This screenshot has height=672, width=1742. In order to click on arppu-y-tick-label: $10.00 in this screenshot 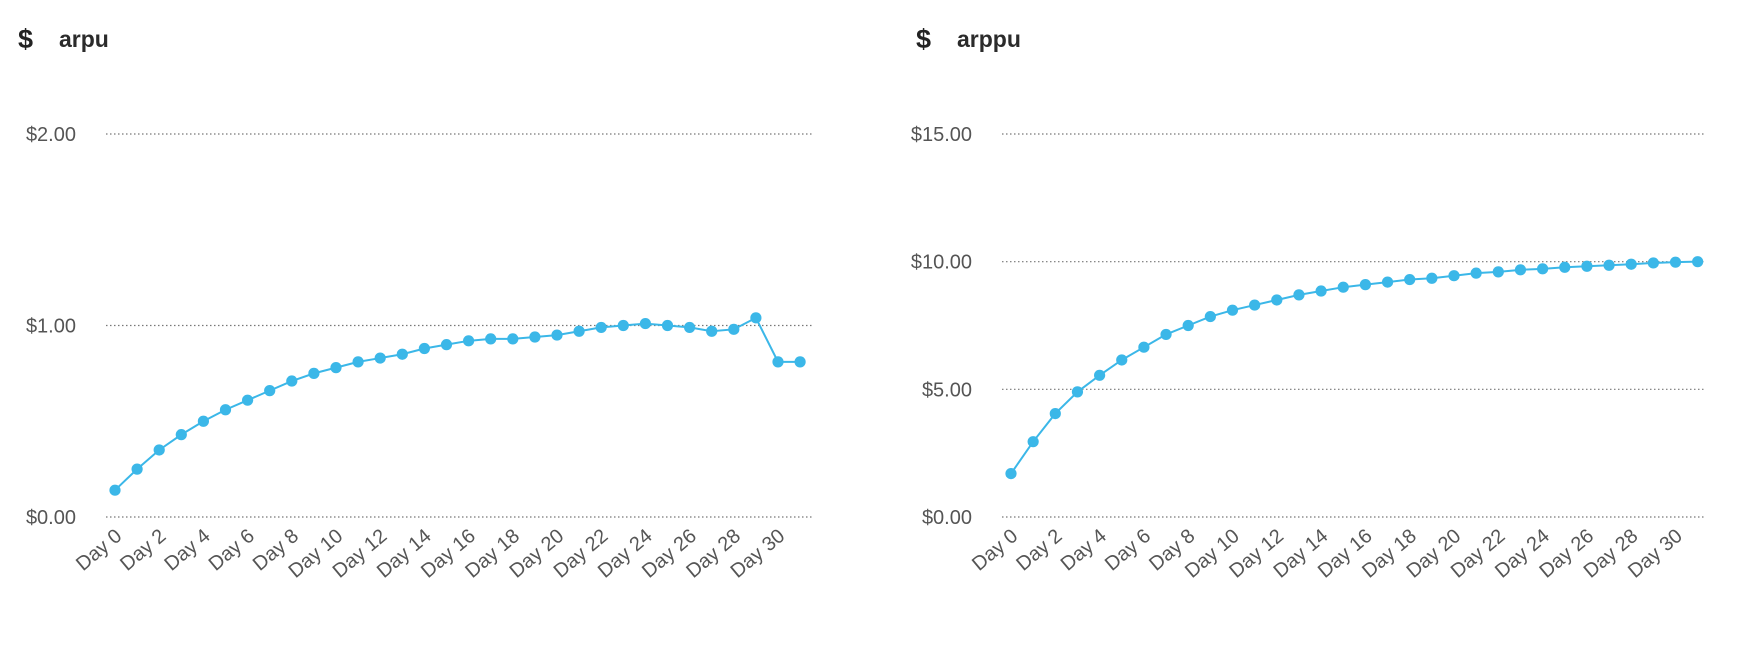, I will do `click(941, 263)`.